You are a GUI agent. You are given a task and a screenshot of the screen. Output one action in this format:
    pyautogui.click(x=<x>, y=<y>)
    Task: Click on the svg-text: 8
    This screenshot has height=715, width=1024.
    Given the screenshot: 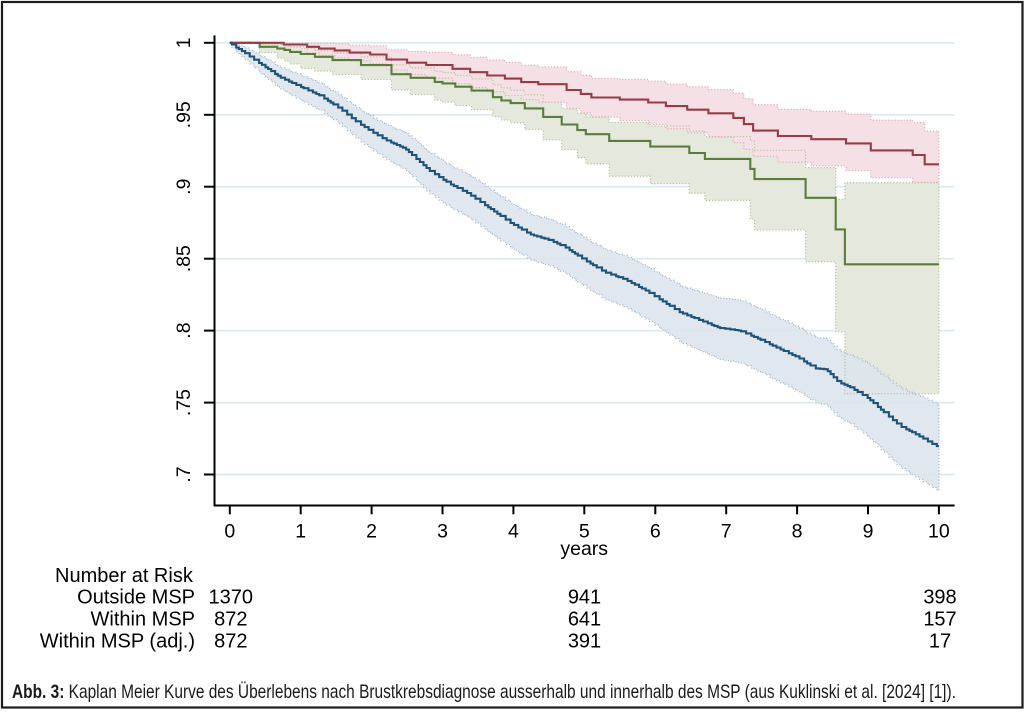 What is the action you would take?
    pyautogui.click(x=797, y=531)
    